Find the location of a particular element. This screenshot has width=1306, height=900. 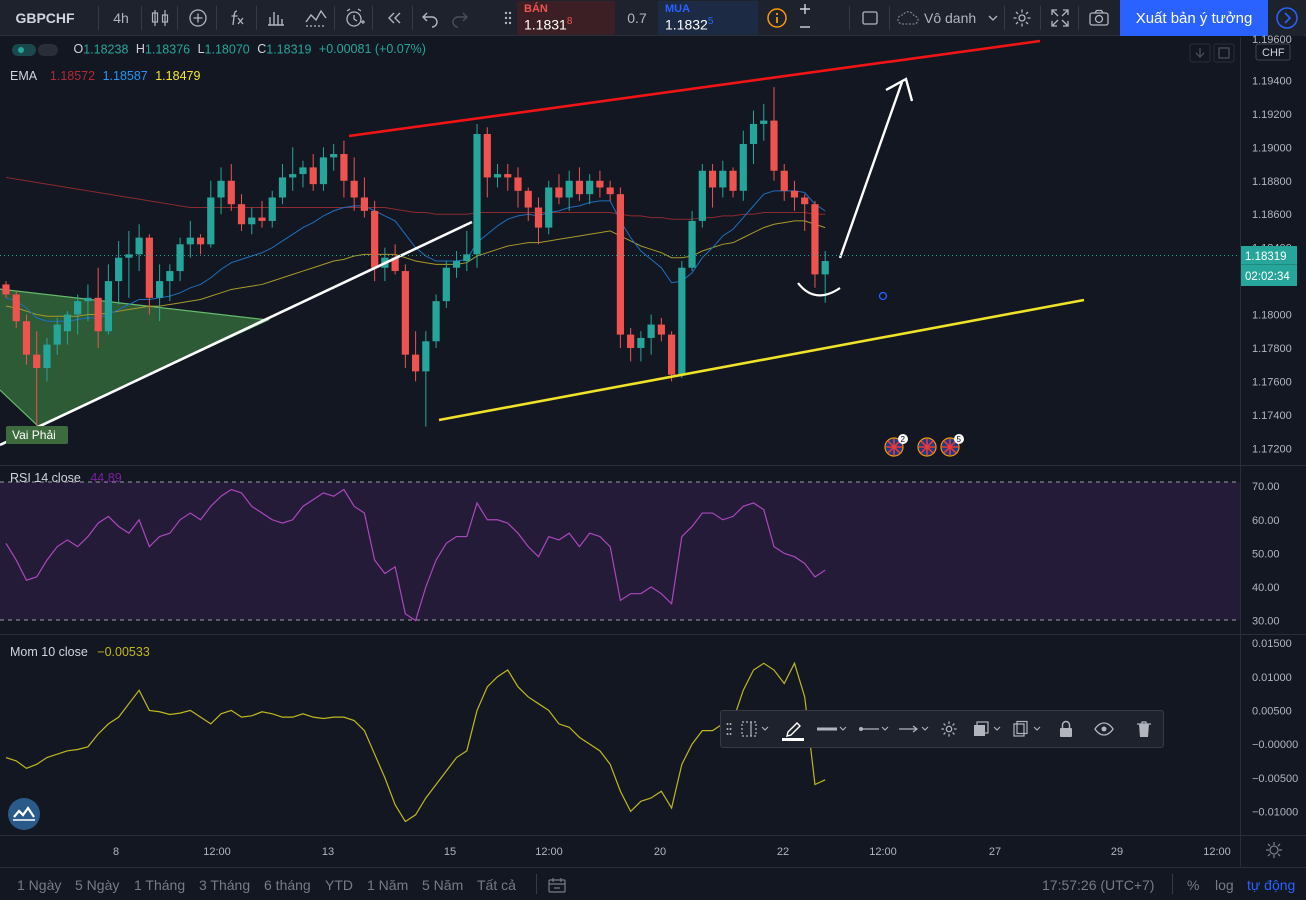

layout-menu: Vô danh is located at coordinates (948, 18).